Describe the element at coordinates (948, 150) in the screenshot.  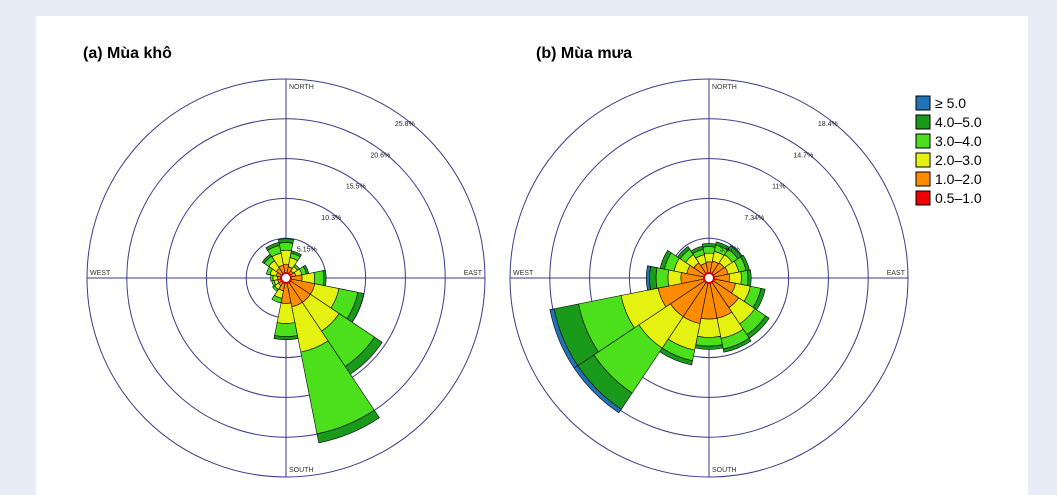
I see `legend: ≥ 5.0 4.0–5.0 3.0–4.0 2.0–3.0 1.0–2.0 0.5–1.0` at that location.